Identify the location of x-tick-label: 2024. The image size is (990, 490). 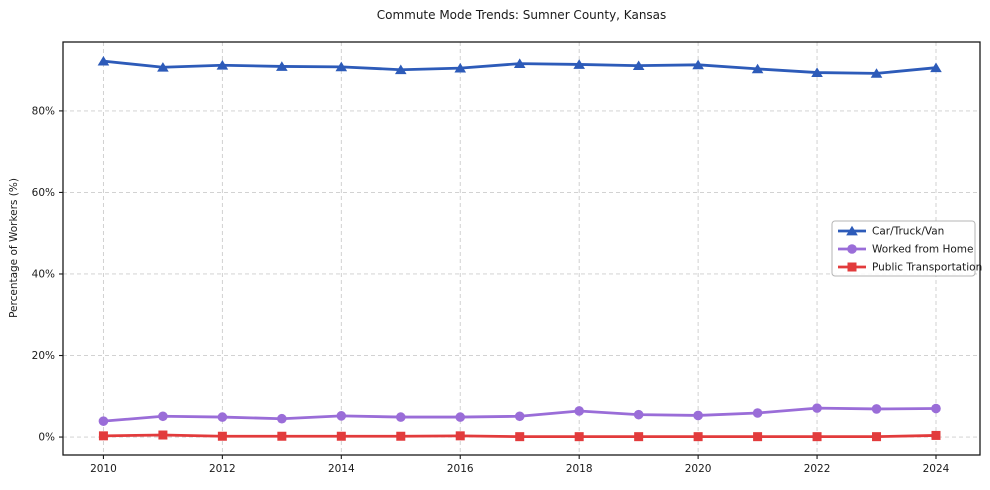
(936, 469).